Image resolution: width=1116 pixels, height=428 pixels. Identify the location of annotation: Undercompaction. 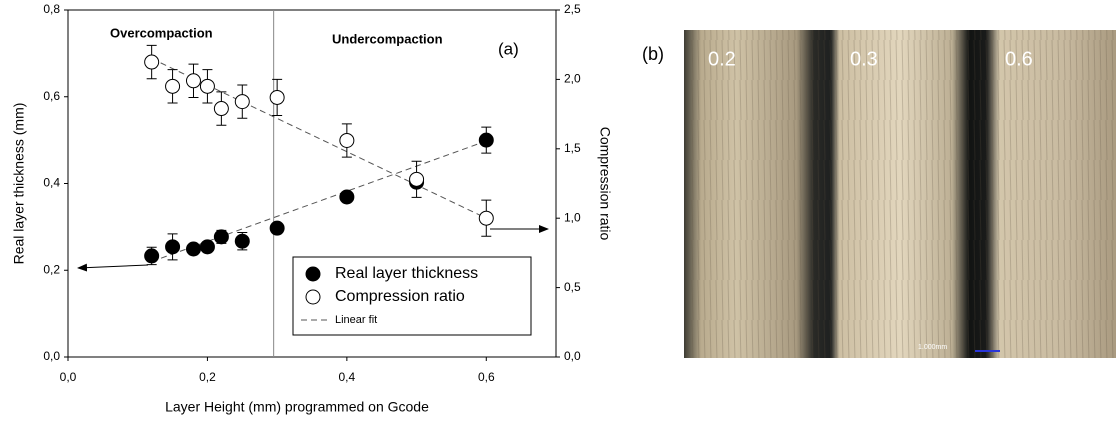
(387, 38).